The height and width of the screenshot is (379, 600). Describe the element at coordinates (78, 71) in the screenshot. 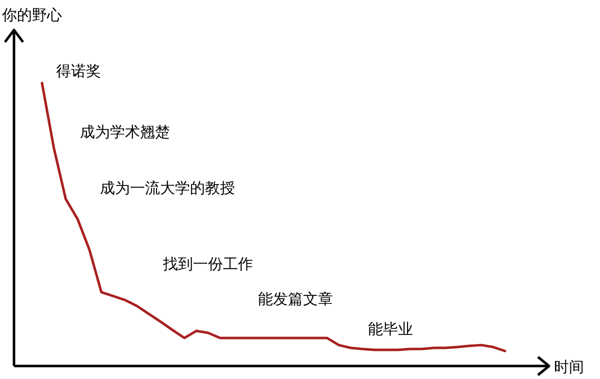

I see `annotation: 得诺奖` at that location.